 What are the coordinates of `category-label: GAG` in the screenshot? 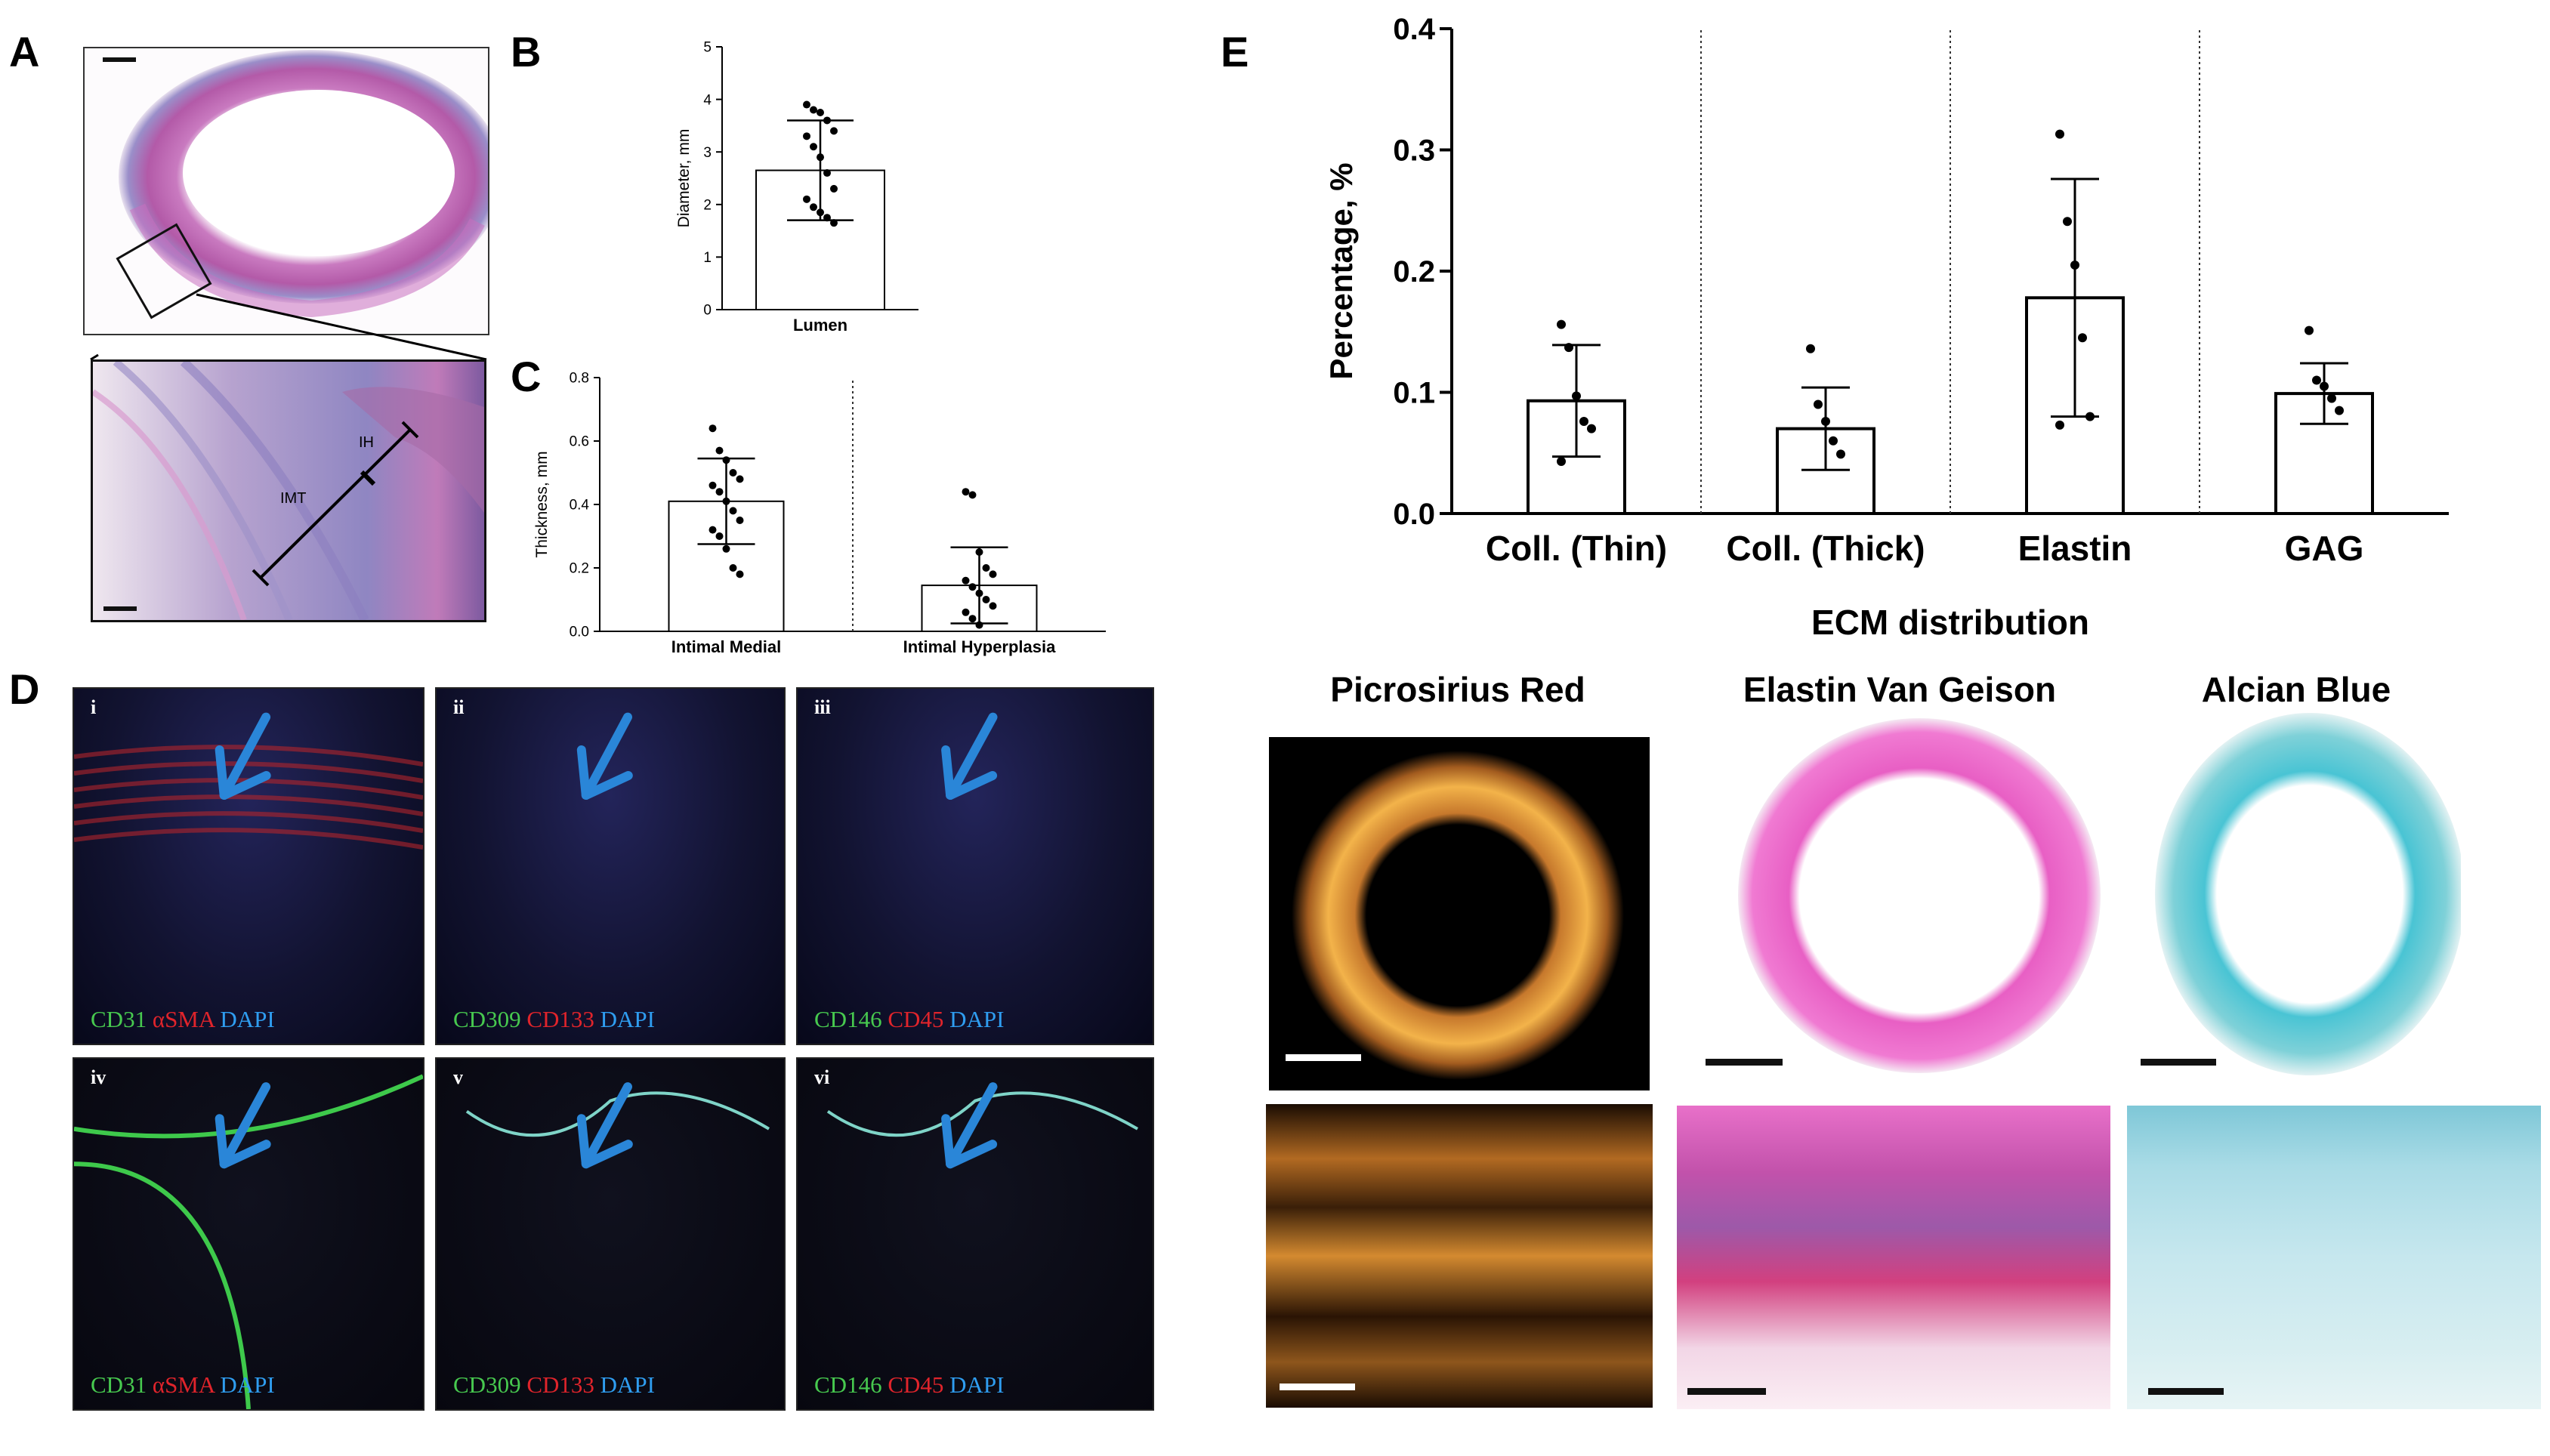 It's located at (2324, 548).